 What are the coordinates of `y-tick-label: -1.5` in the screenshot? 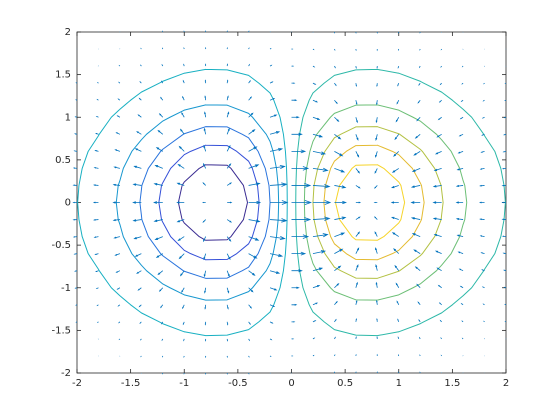 It's located at (61, 330).